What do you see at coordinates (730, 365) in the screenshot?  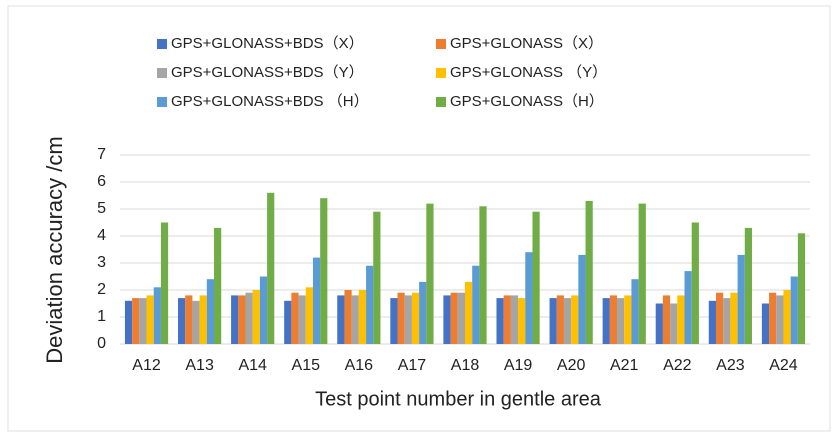 I see `x-tick-label: A23` at bounding box center [730, 365].